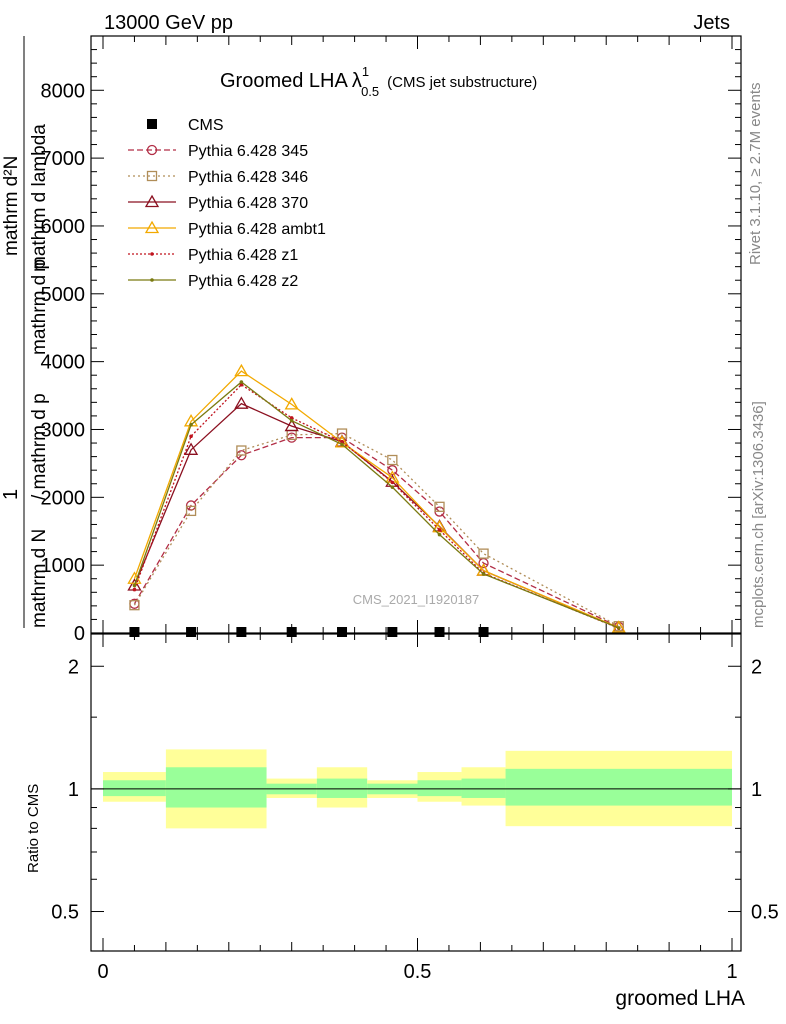 This screenshot has height=1024, width=786. I want to click on y-label-prefix-num: 1, so click(11, 494).